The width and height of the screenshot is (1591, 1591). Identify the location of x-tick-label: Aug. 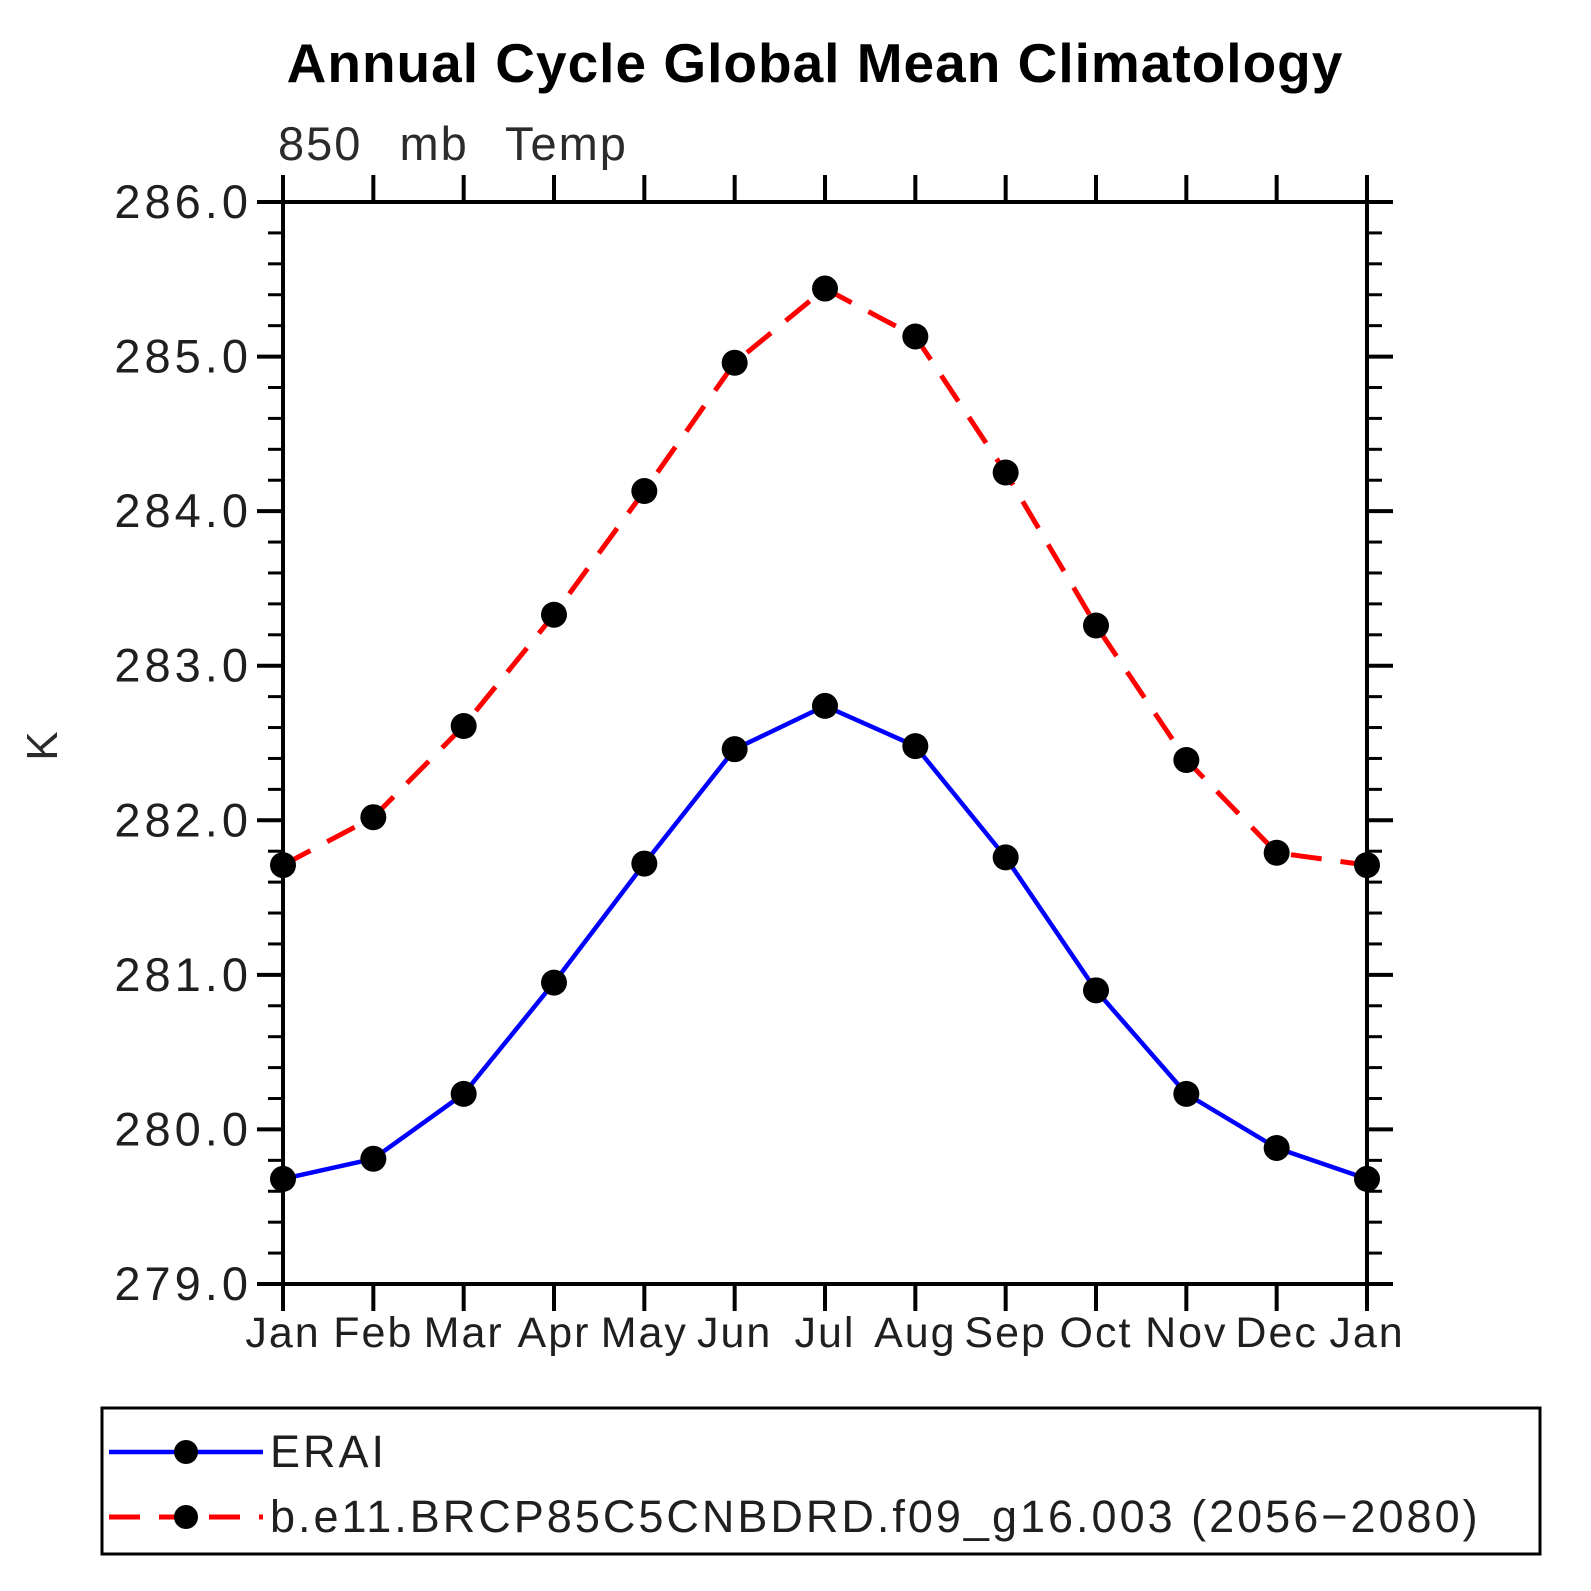
(915, 1333).